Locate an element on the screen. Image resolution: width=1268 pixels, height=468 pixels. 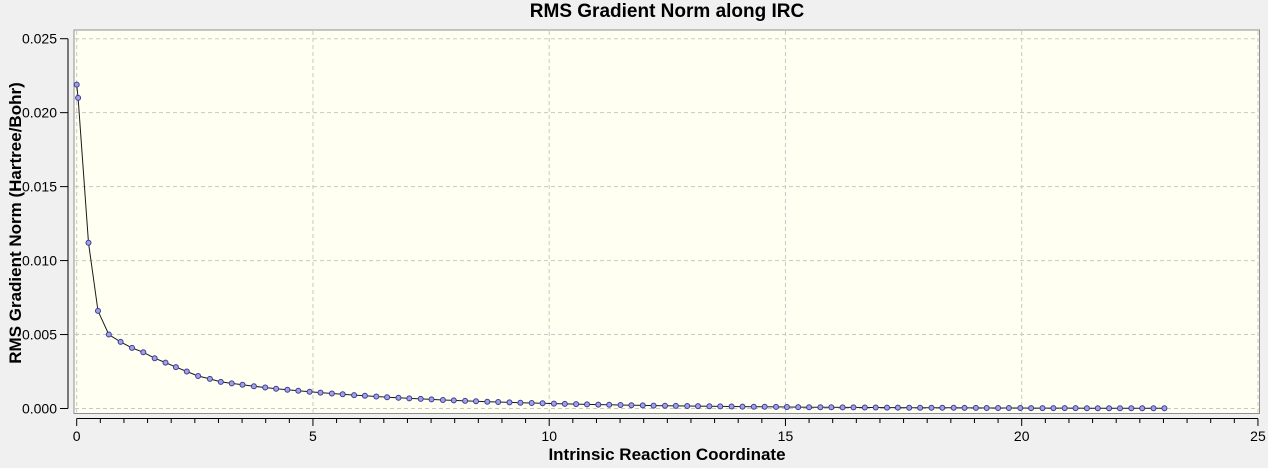
y-tick-label: 0.020 is located at coordinates (39, 113).